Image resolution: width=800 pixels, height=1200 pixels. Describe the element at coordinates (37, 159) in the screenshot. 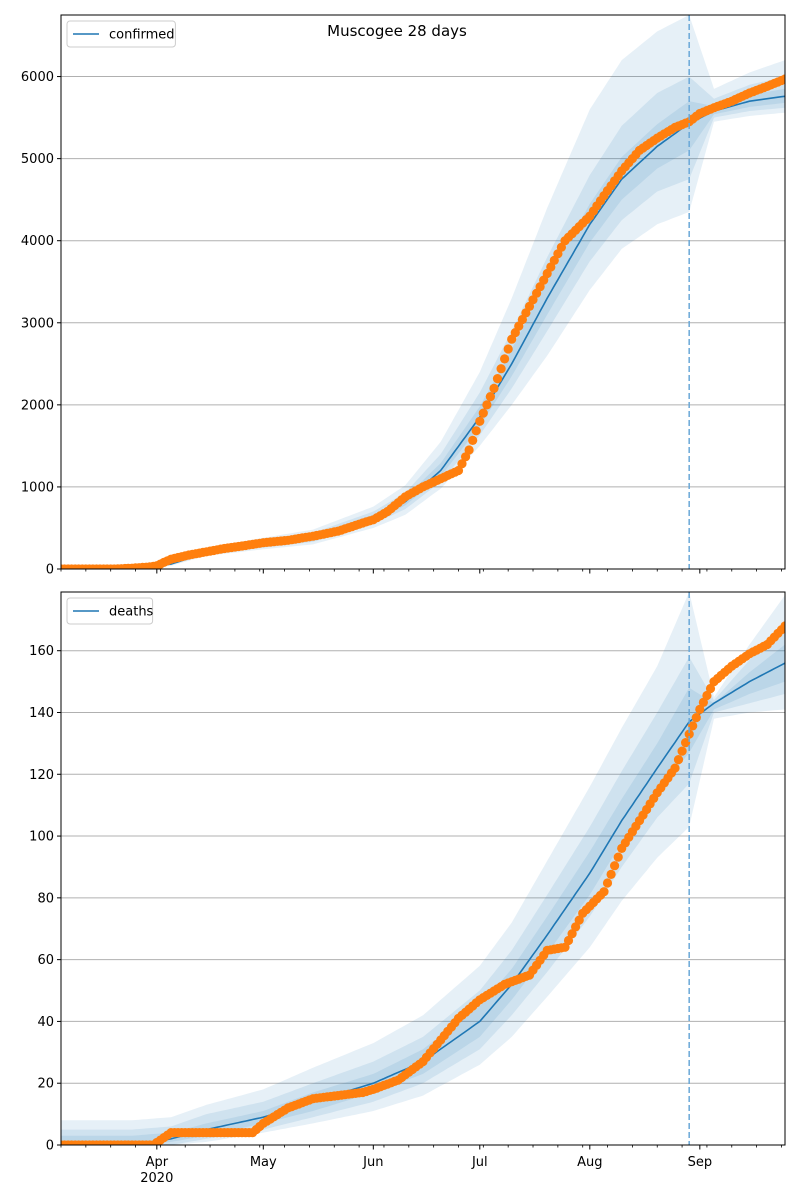

I see `y-tick-label: 5000` at that location.